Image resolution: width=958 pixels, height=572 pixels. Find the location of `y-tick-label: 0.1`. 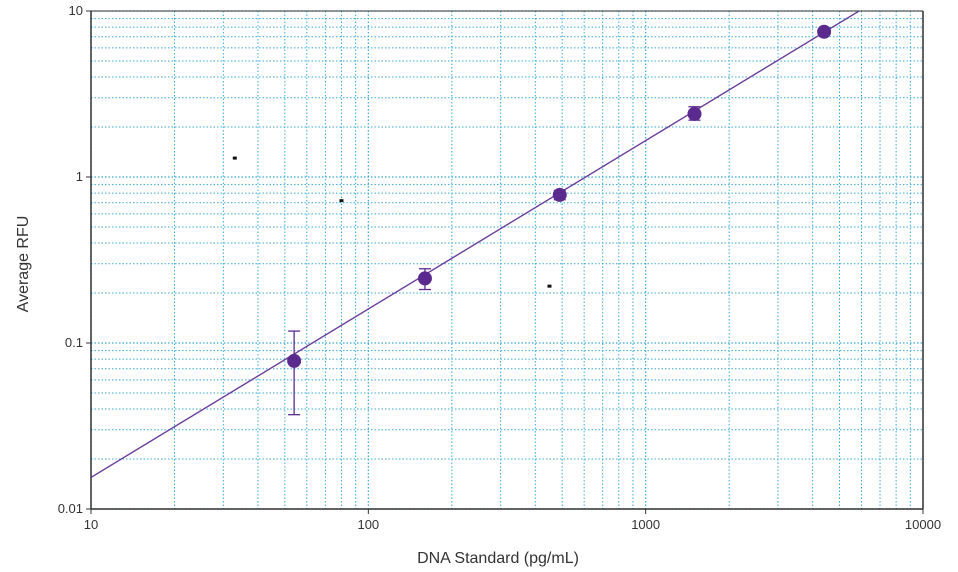

y-tick-label: 0.1 is located at coordinates (74, 342).